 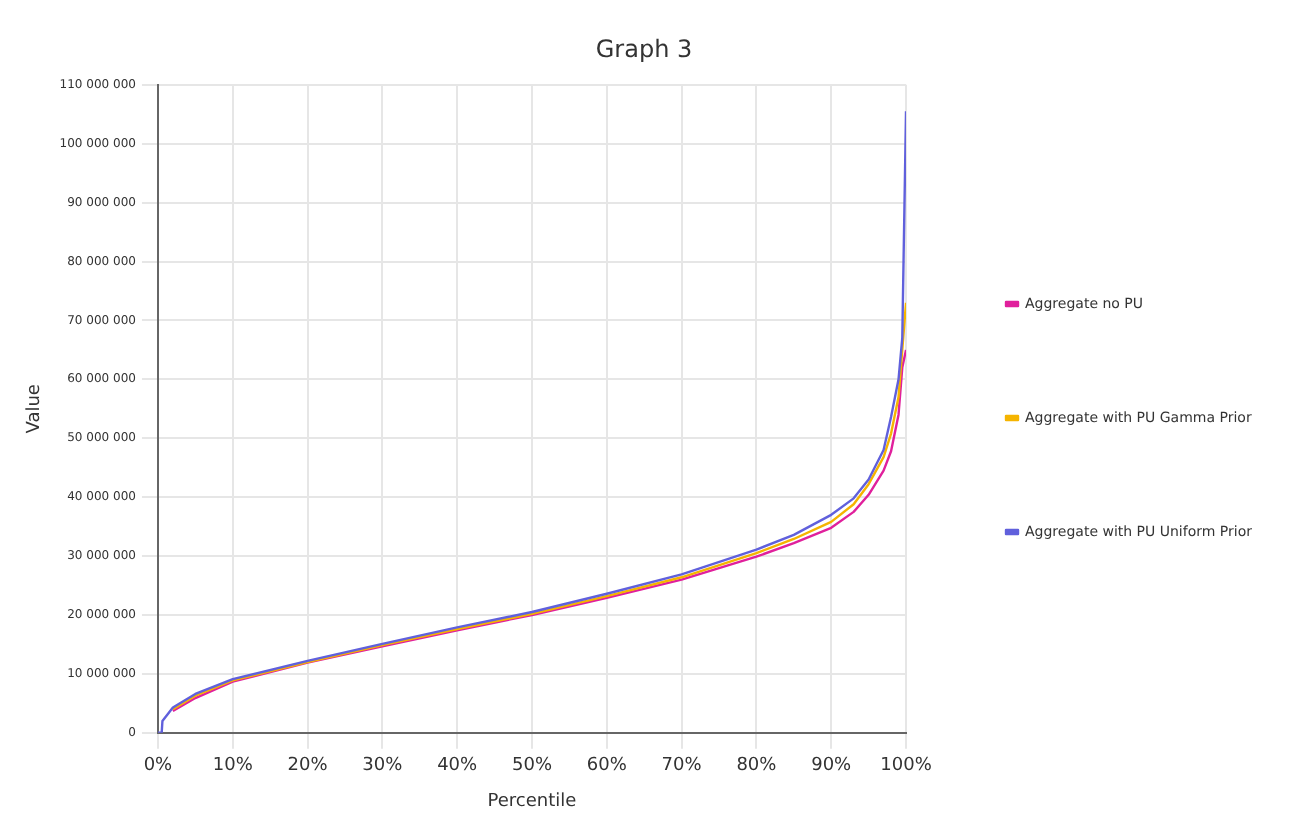 What do you see at coordinates (644, 48) in the screenshot?
I see `chart-title: Graph 3` at bounding box center [644, 48].